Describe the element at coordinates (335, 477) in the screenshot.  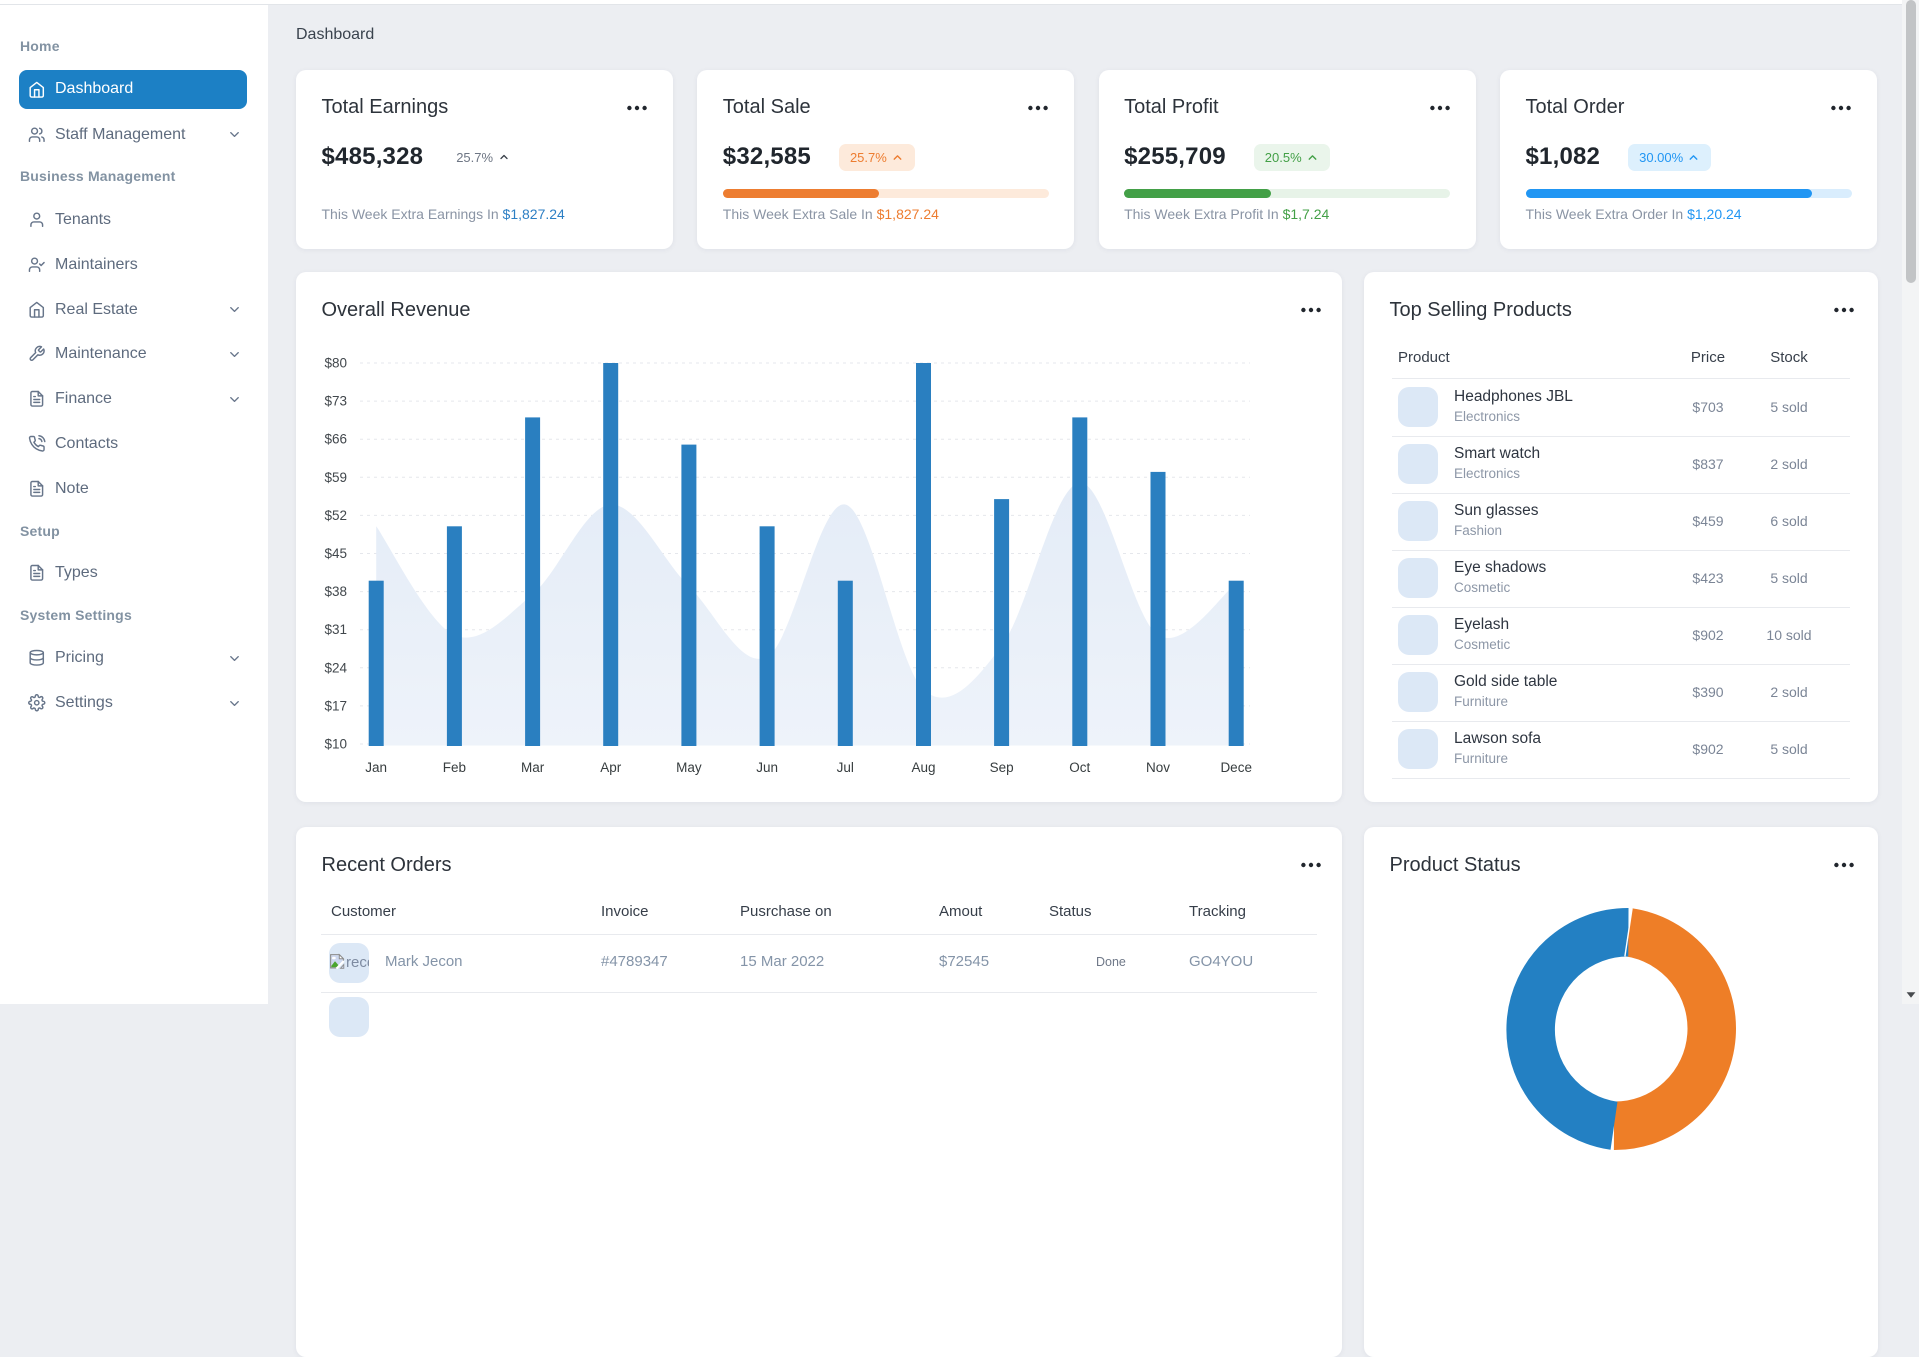
I see `svg-text: $59` at that location.